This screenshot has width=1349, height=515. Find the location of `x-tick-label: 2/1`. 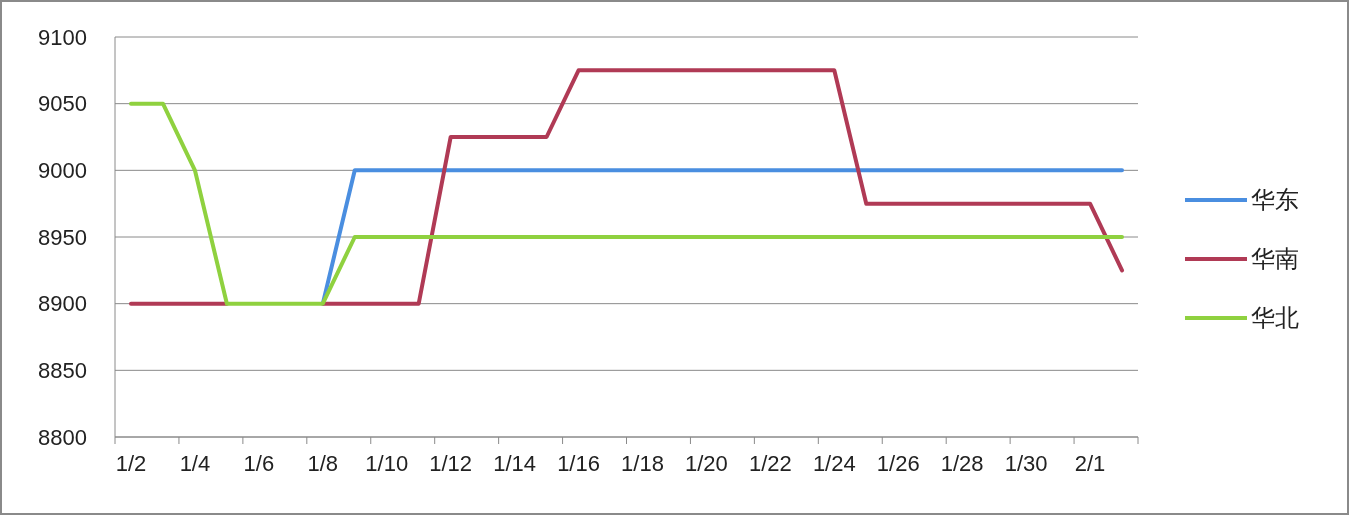

x-tick-label: 2/1 is located at coordinates (1090, 463).